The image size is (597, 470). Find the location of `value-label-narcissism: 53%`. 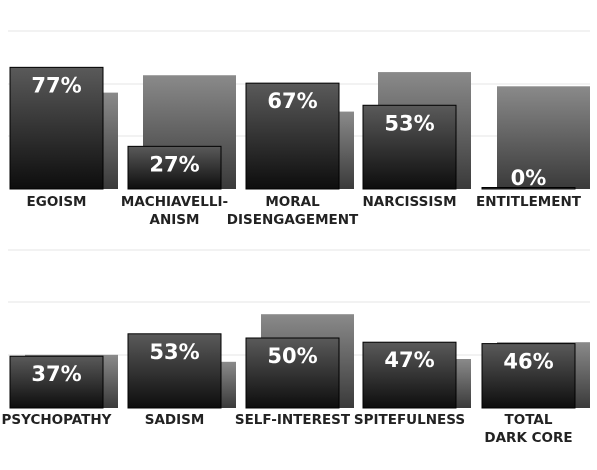

value-label-narcissism: 53% is located at coordinates (409, 123).